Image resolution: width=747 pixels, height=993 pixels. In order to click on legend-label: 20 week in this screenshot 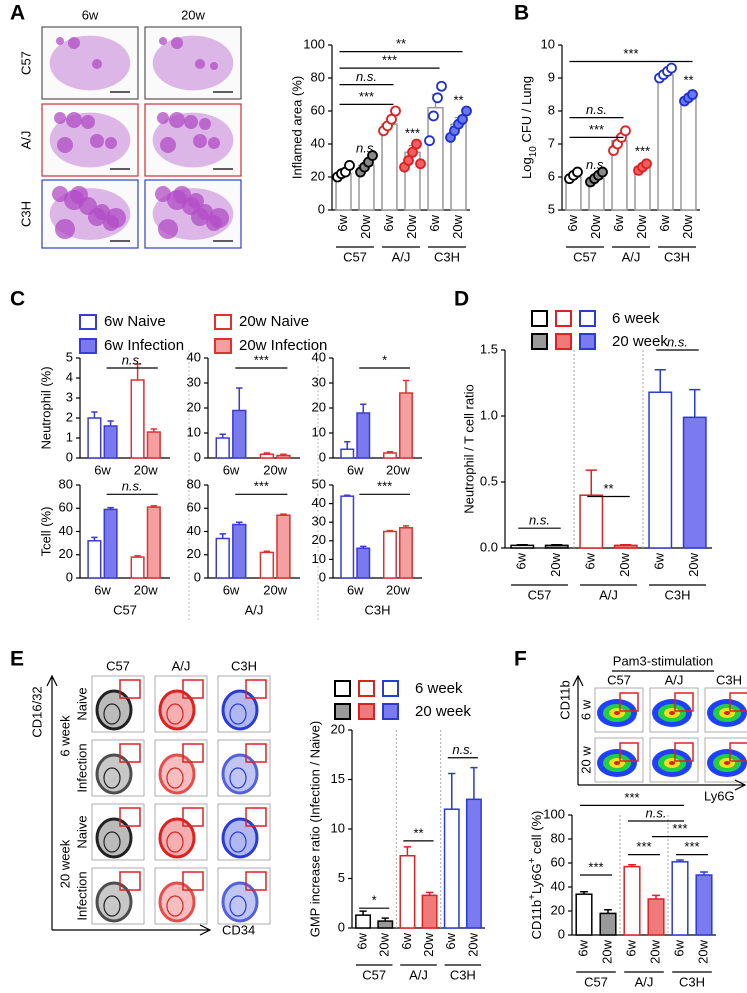, I will do `click(640, 341)`.